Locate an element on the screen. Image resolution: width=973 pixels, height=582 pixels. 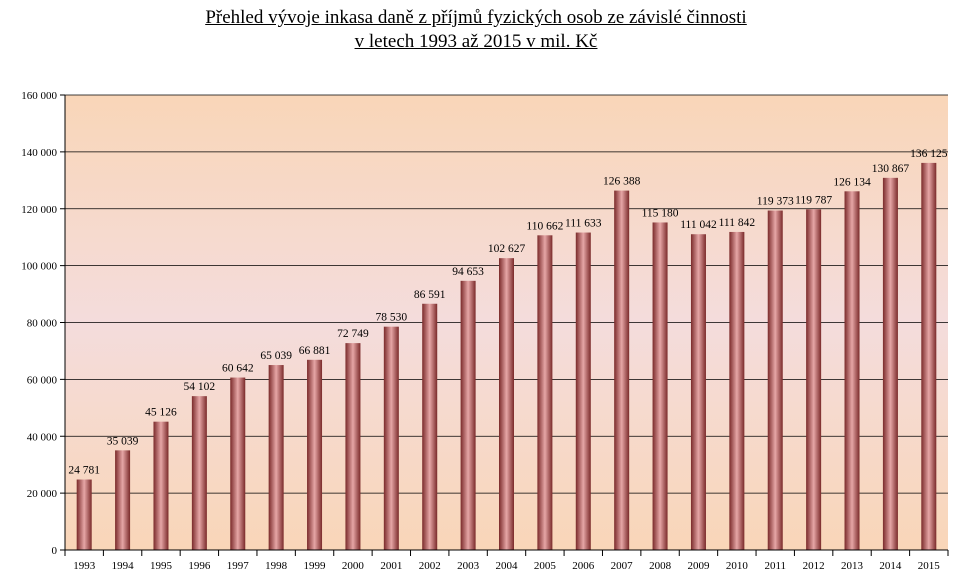
data-label-2008: 115 180 is located at coordinates (660, 213).